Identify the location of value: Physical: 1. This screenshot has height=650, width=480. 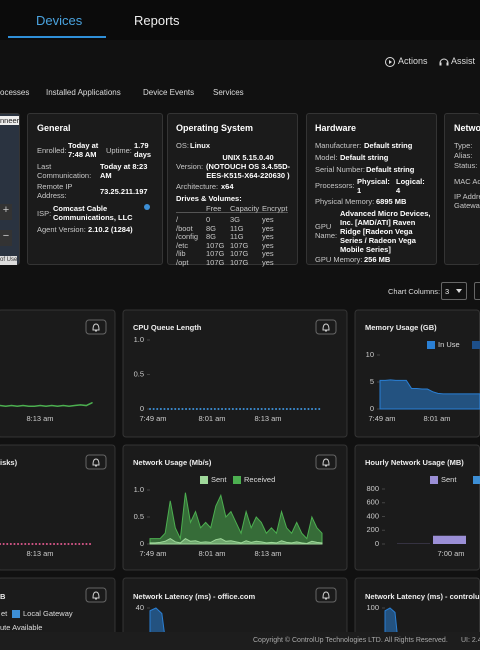
(373, 186).